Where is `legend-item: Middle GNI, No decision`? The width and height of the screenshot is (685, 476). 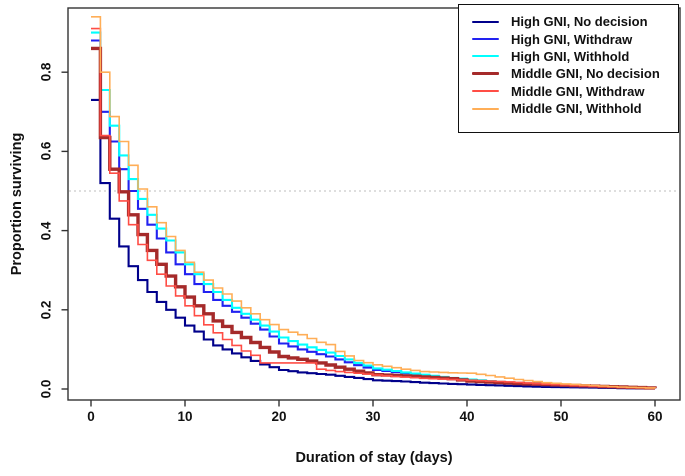 legend-item: Middle GNI, No decision is located at coordinates (568, 73).